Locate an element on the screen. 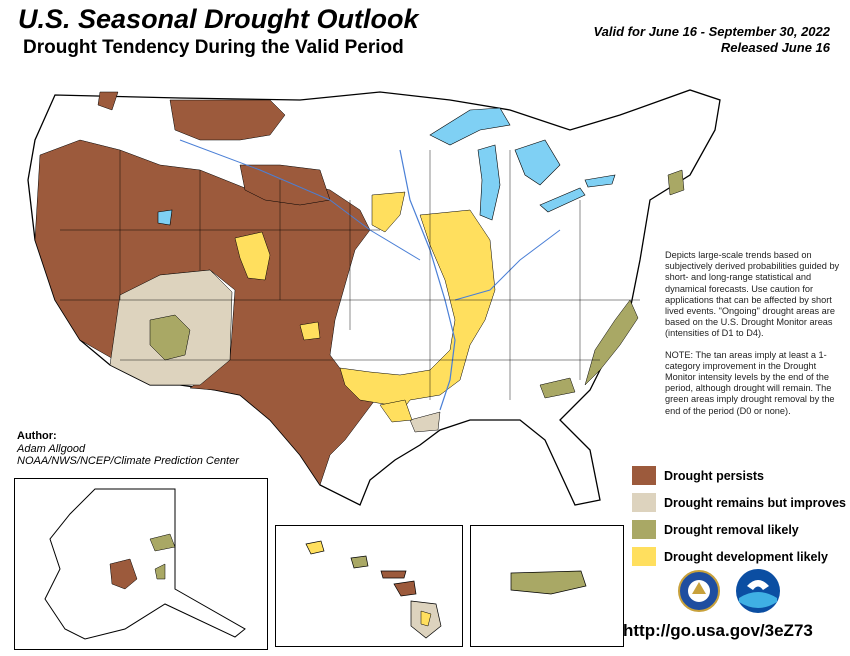 The image size is (850, 656). author-org: NOAA/NWS/NCEP/Climate Prediction Center is located at coordinates (128, 461).